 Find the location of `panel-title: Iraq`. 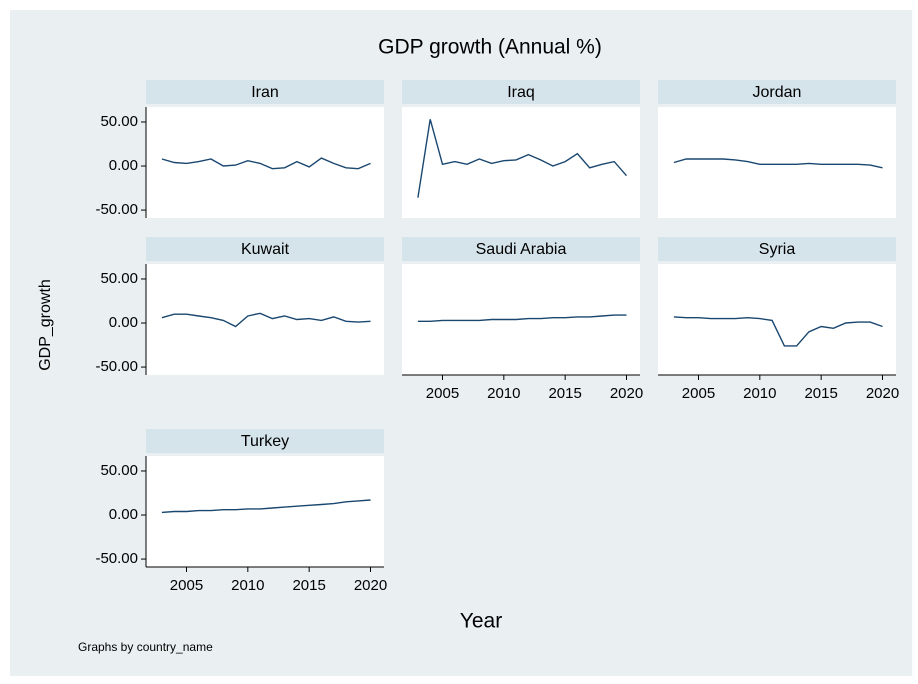

panel-title: Iraq is located at coordinates (521, 92).